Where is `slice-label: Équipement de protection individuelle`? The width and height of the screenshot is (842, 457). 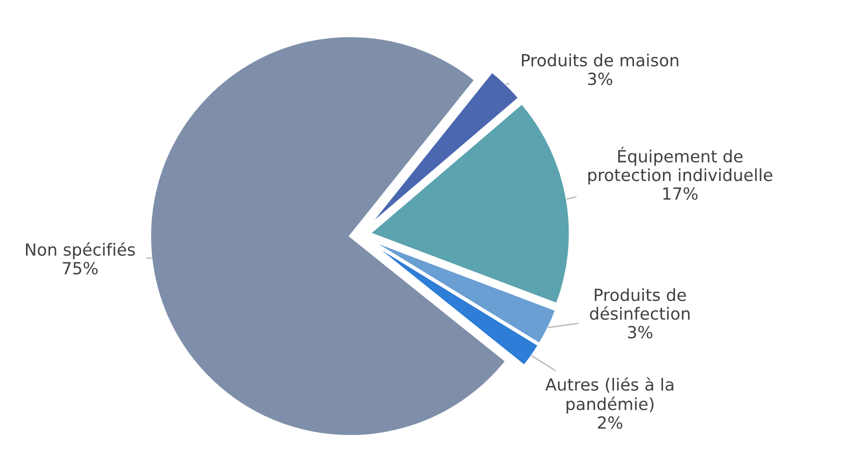 slice-label: Équipement de protection individuelle is located at coordinates (680, 165).